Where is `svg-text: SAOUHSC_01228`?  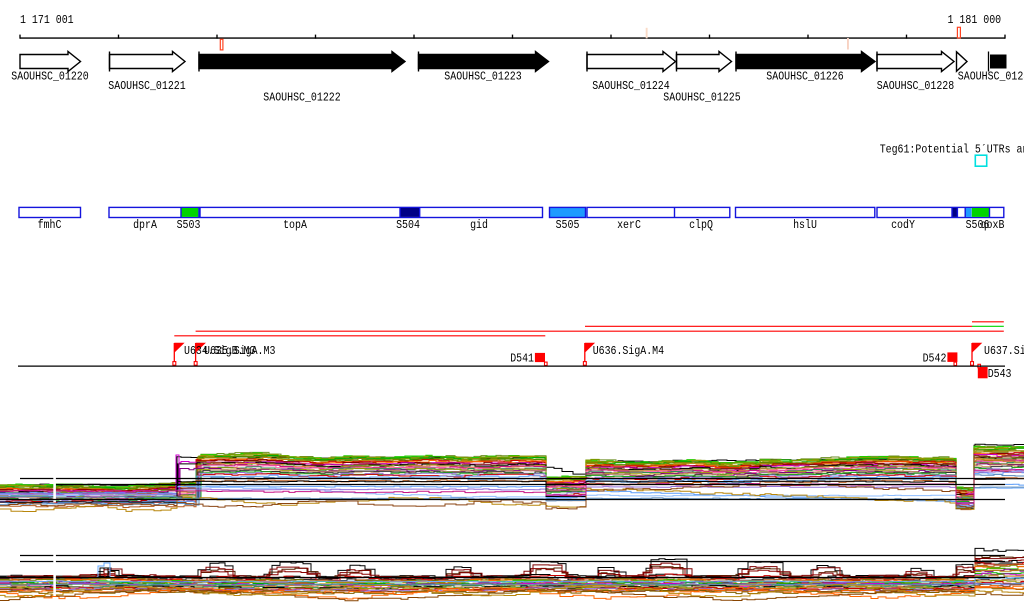
svg-text: SAOUHSC_01228 is located at coordinates (915, 86).